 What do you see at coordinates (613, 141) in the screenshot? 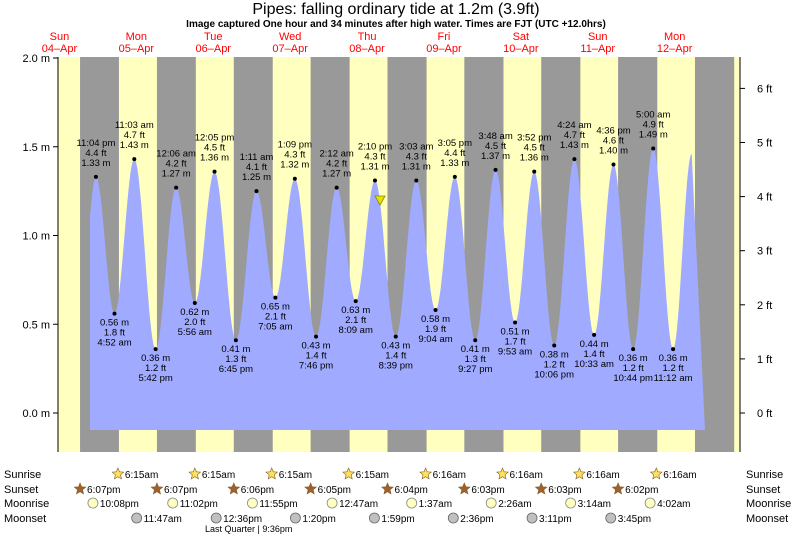
I see `tide-label: 4.6 ft` at bounding box center [613, 141].